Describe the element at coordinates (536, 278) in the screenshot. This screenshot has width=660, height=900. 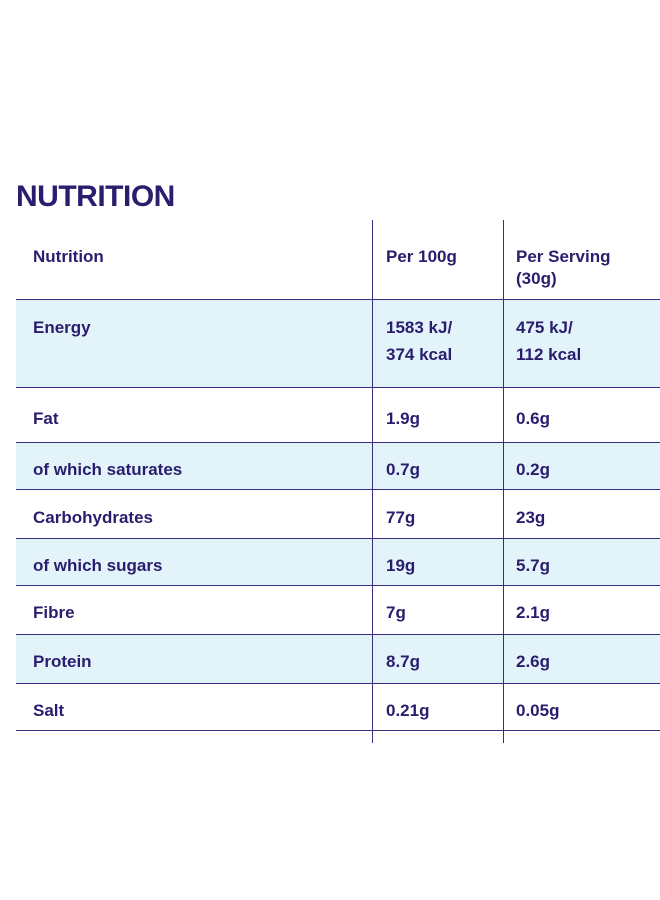
I see `header-per-serving-line2: (30g)` at that location.